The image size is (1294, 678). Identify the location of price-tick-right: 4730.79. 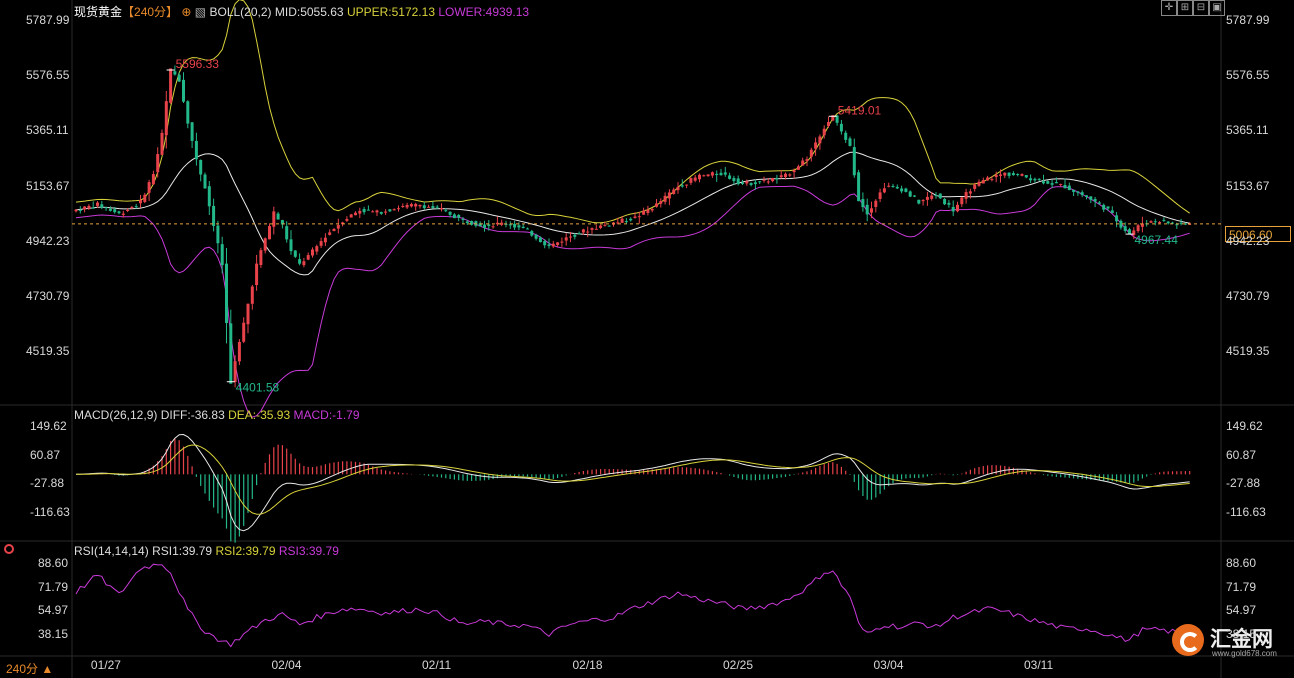
(1248, 295).